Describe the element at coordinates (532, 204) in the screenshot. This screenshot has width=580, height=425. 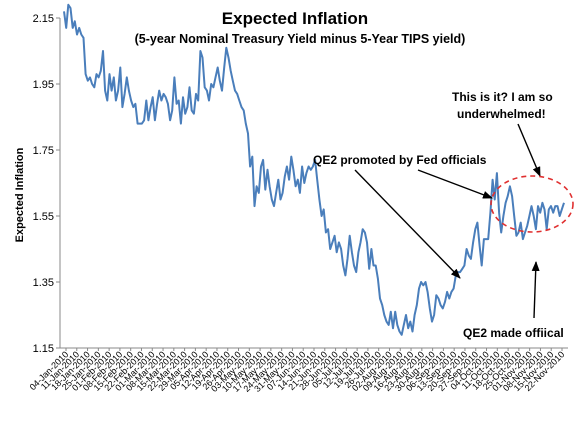
I see `highlight-ellipse` at that location.